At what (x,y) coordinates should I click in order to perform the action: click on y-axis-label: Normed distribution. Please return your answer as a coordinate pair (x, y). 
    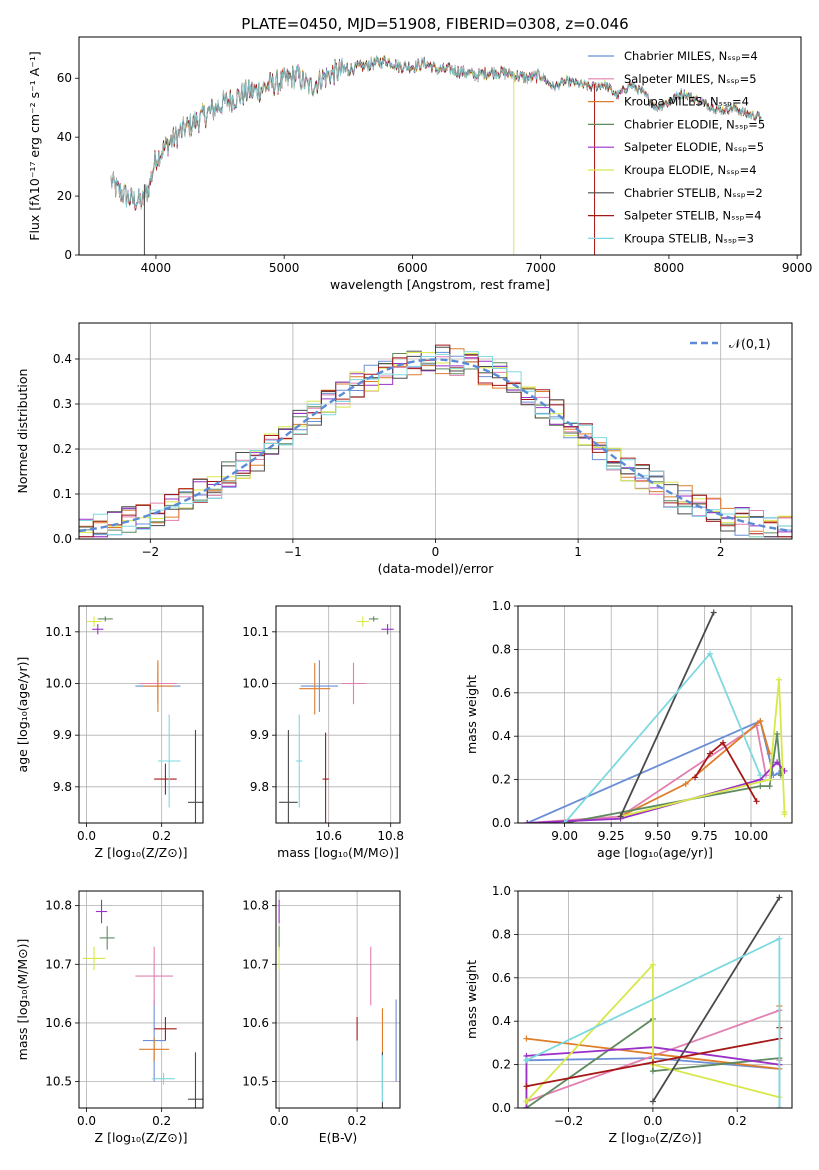
    Looking at the image, I should click on (22, 431).